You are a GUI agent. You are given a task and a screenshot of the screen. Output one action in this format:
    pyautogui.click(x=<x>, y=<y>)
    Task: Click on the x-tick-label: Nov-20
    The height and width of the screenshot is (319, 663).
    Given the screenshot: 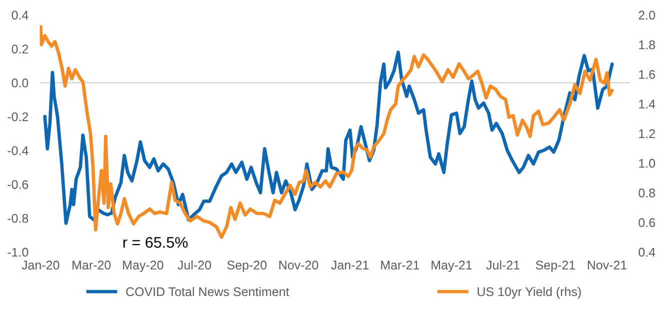 What is the action you would take?
    pyautogui.click(x=298, y=265)
    